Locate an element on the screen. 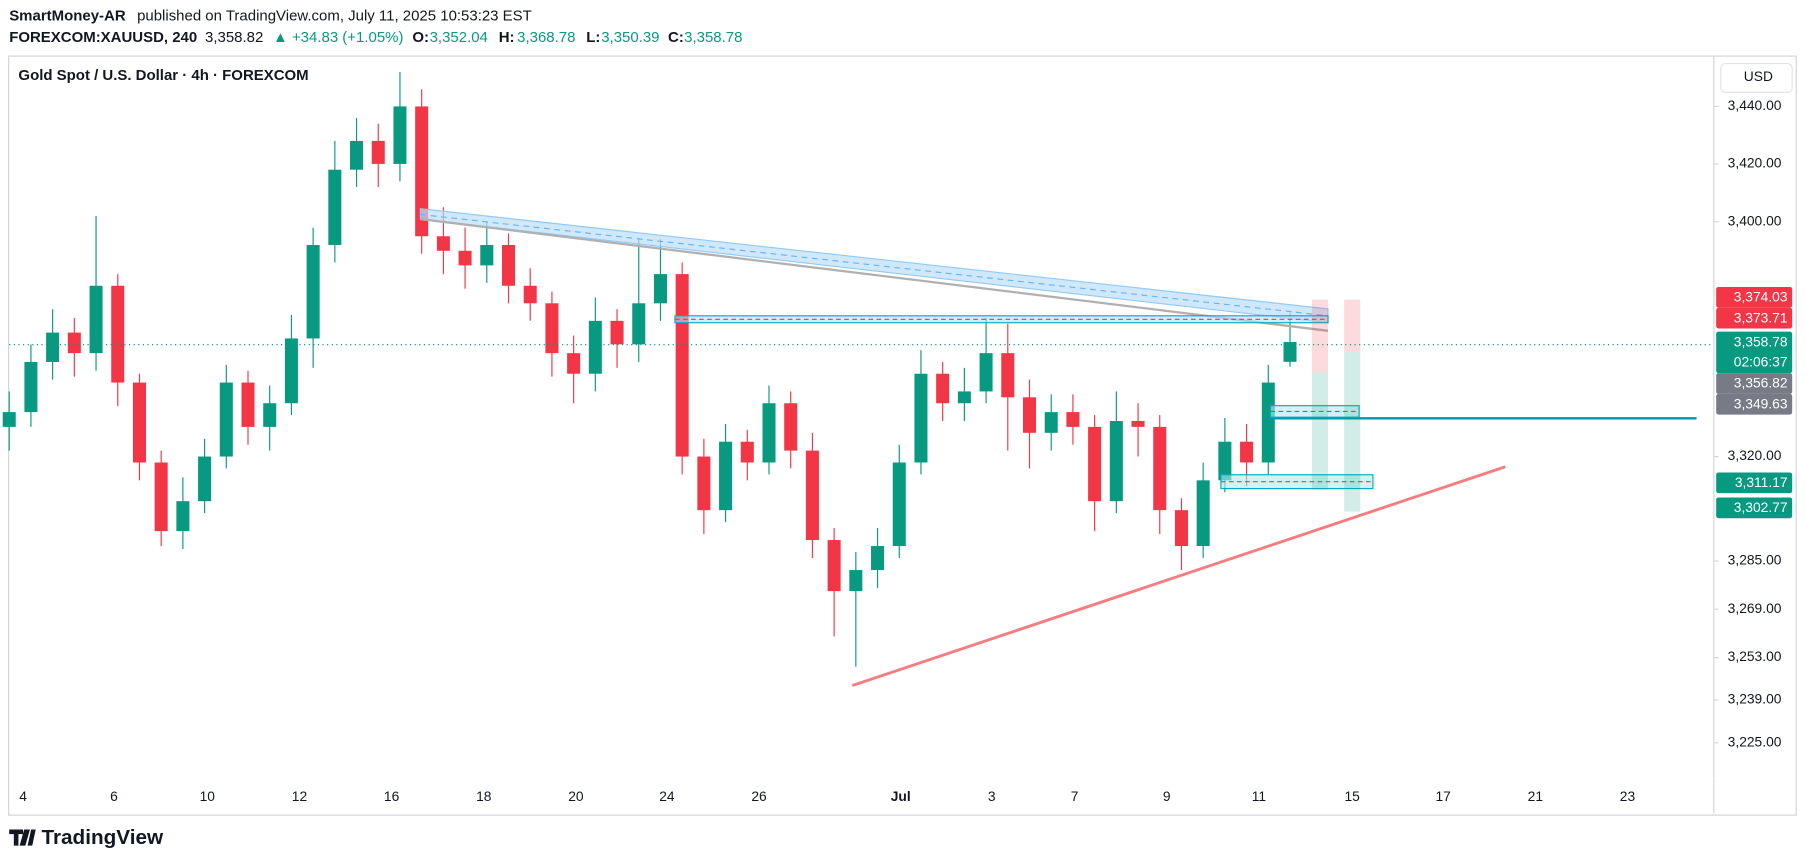 The width and height of the screenshot is (1806, 862). close-label: C: is located at coordinates (676, 37).